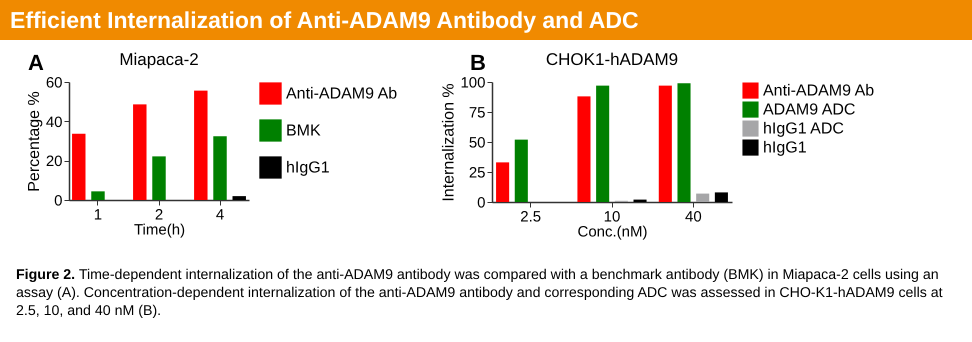  Describe the element at coordinates (693, 217) in the screenshot. I see `x-tick-label: 40` at that location.